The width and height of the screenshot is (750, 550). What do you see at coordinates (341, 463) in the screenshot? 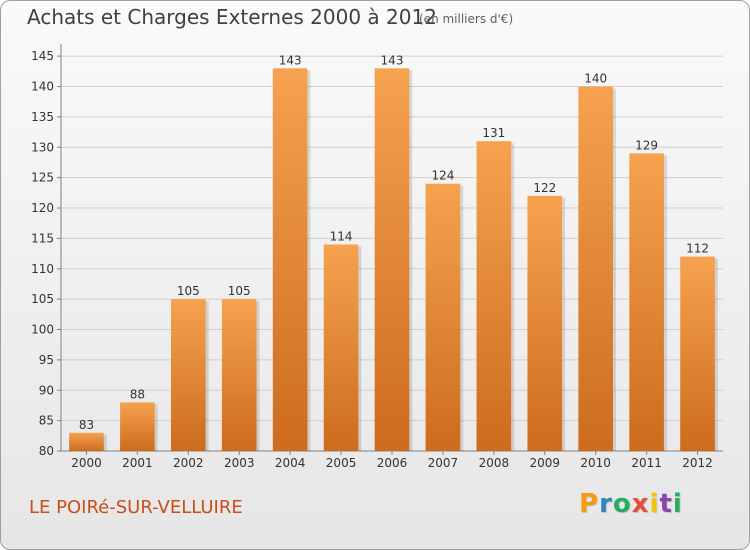
I see `x-tick-label: 2005` at bounding box center [341, 463].